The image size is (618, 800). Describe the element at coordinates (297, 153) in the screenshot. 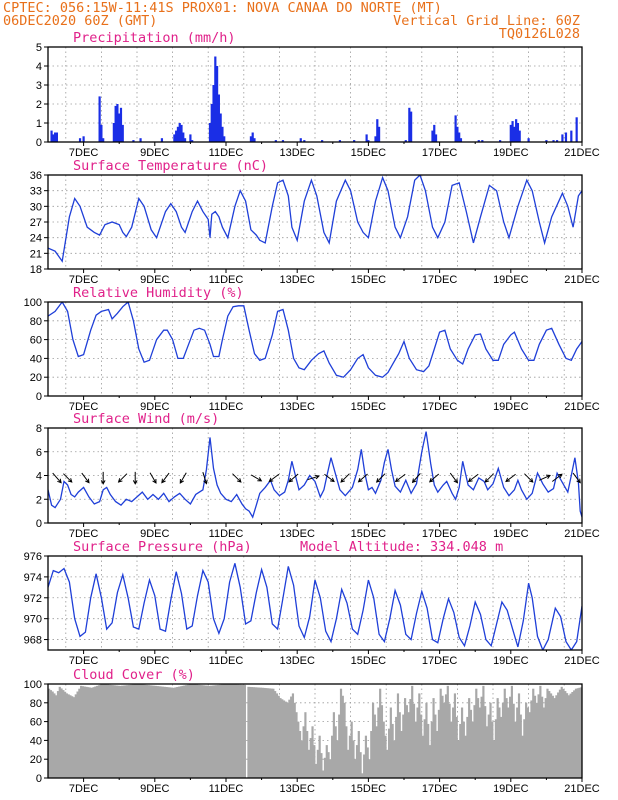

I see `x-tick-label: 13DEC` at that location.